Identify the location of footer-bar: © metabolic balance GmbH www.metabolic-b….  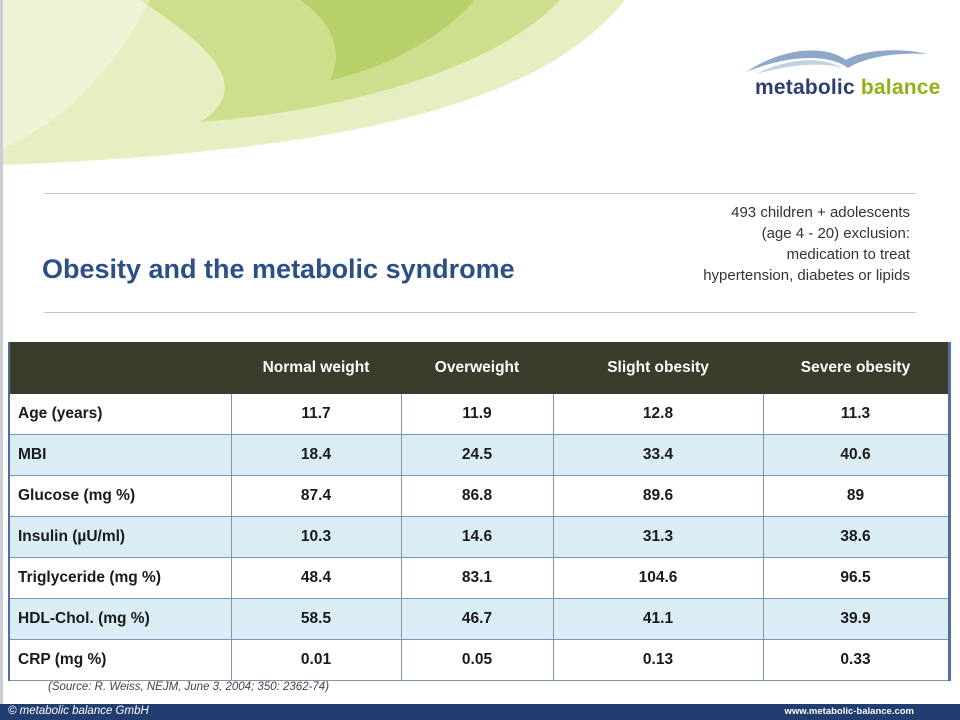
(480, 712).